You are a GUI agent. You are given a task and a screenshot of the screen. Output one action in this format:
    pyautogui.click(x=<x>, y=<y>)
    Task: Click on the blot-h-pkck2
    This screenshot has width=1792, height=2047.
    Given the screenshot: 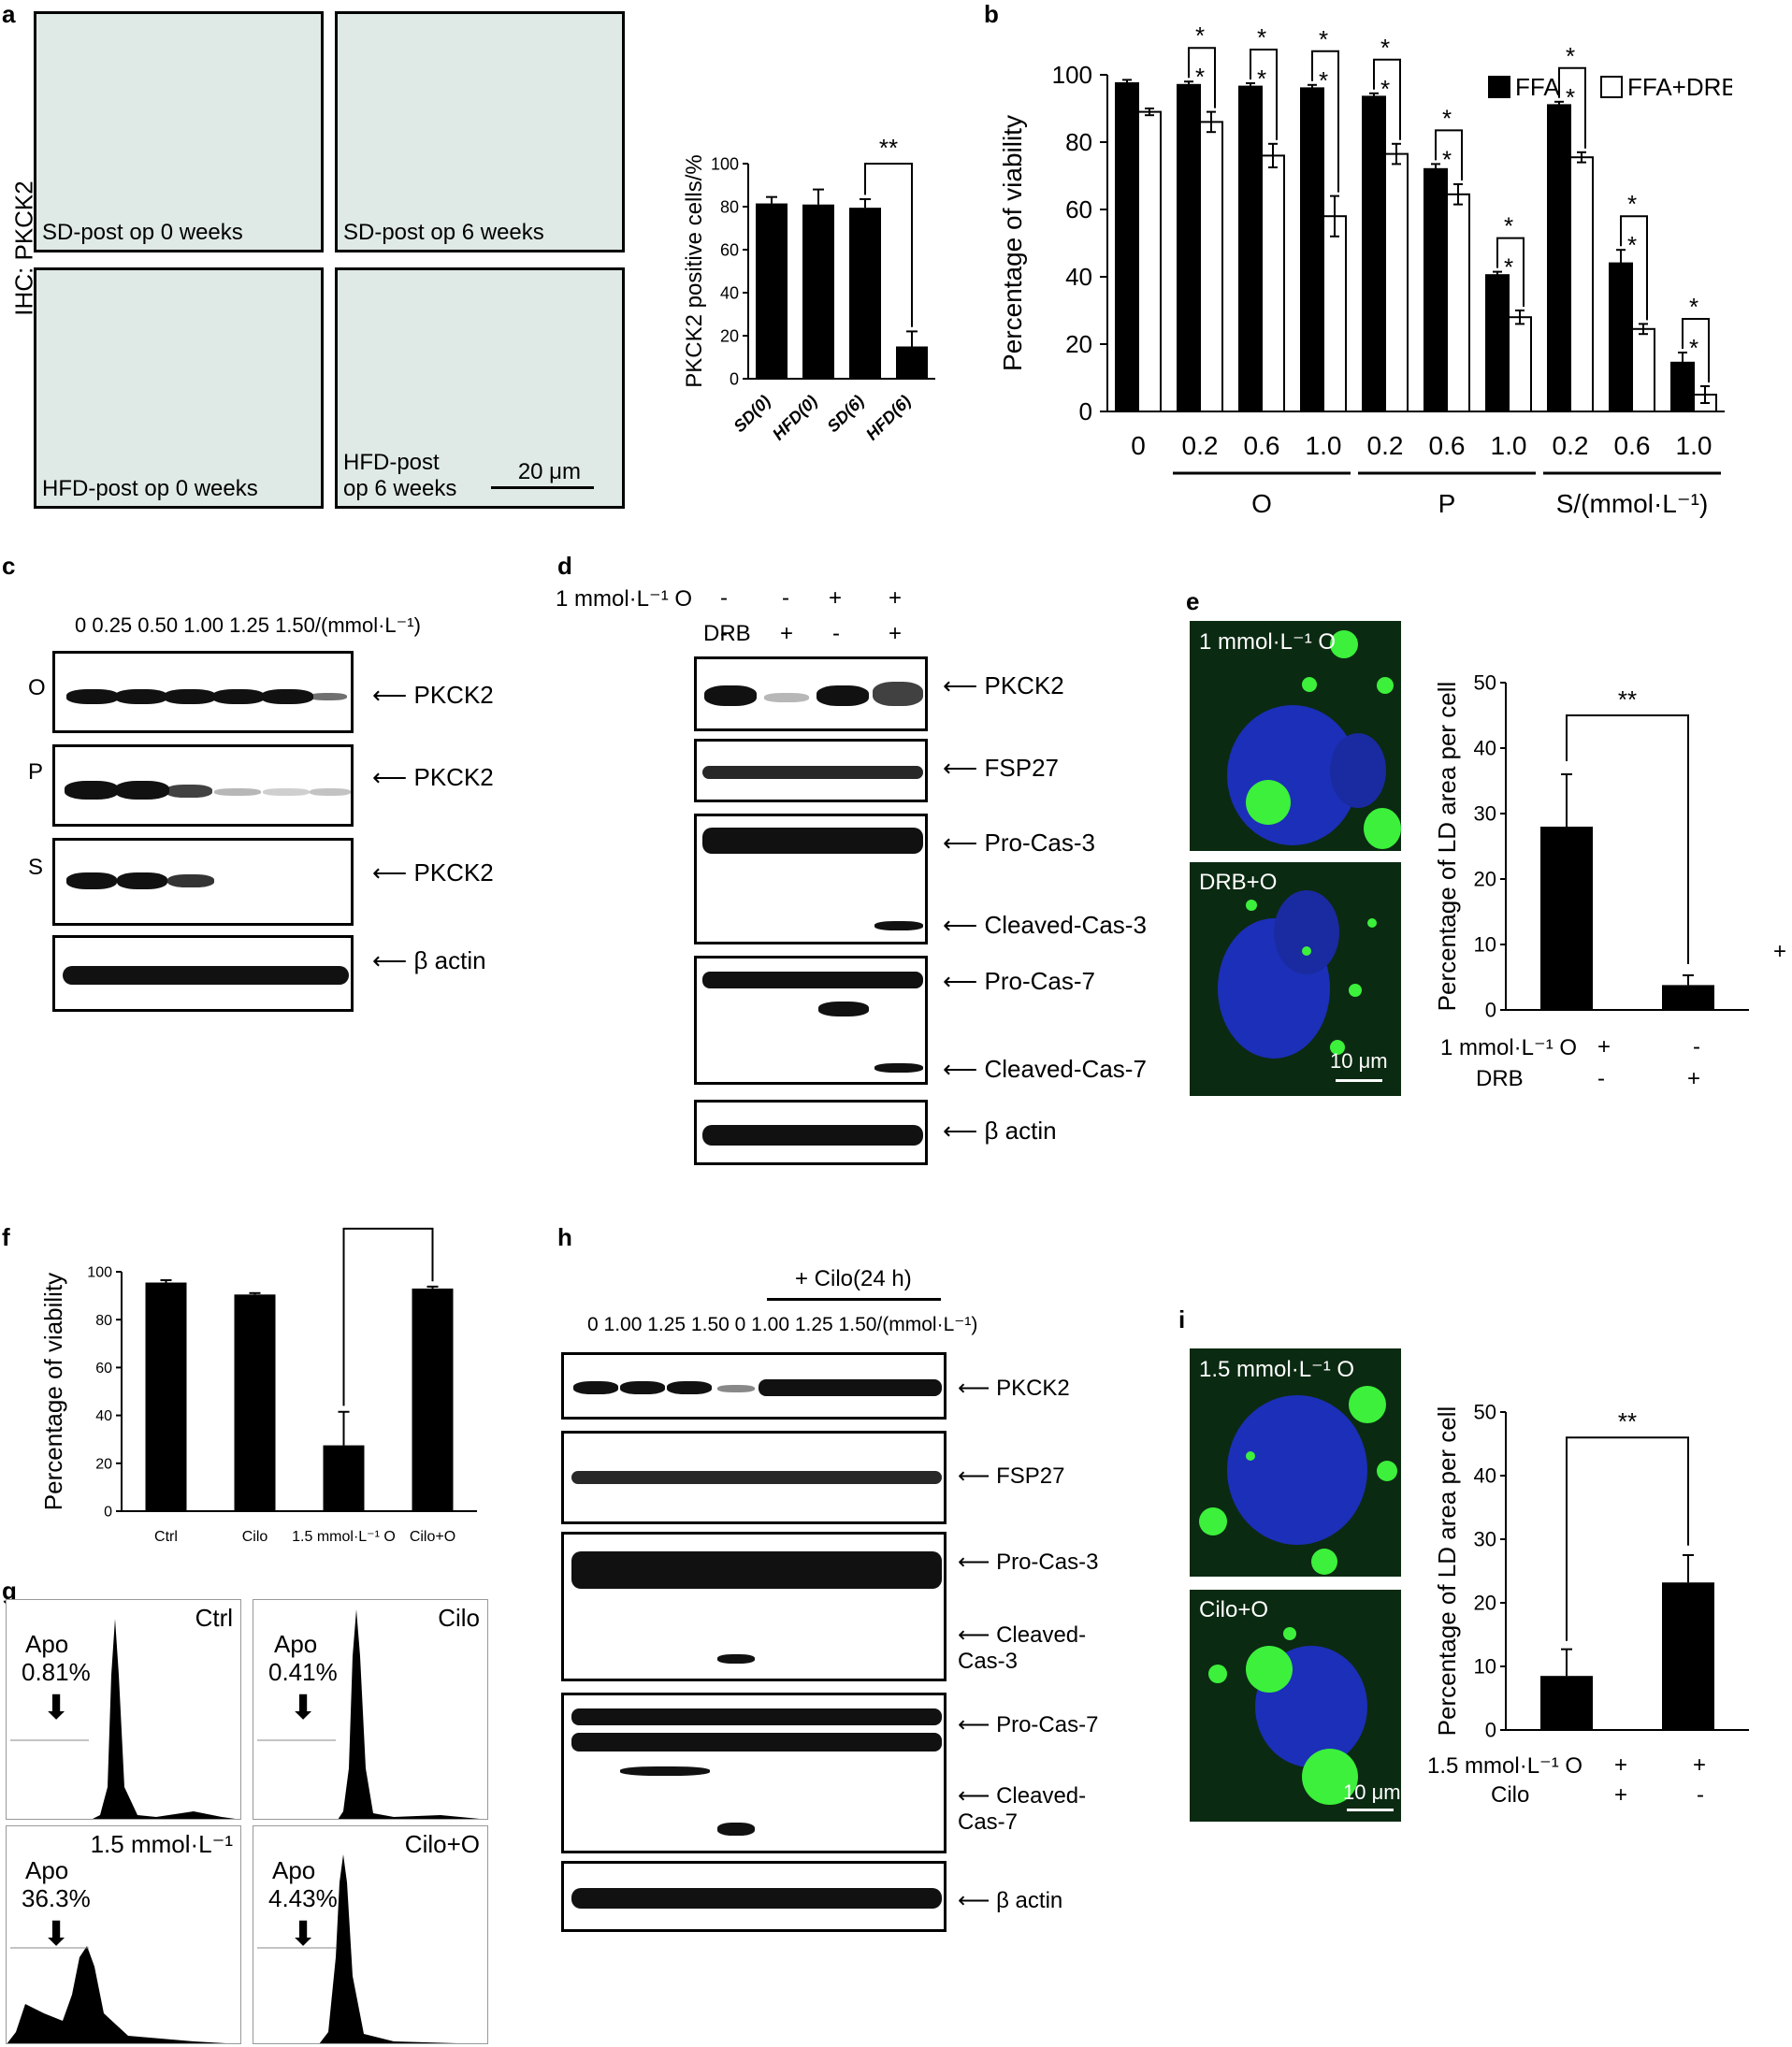 What is the action you would take?
    pyautogui.click(x=754, y=1386)
    